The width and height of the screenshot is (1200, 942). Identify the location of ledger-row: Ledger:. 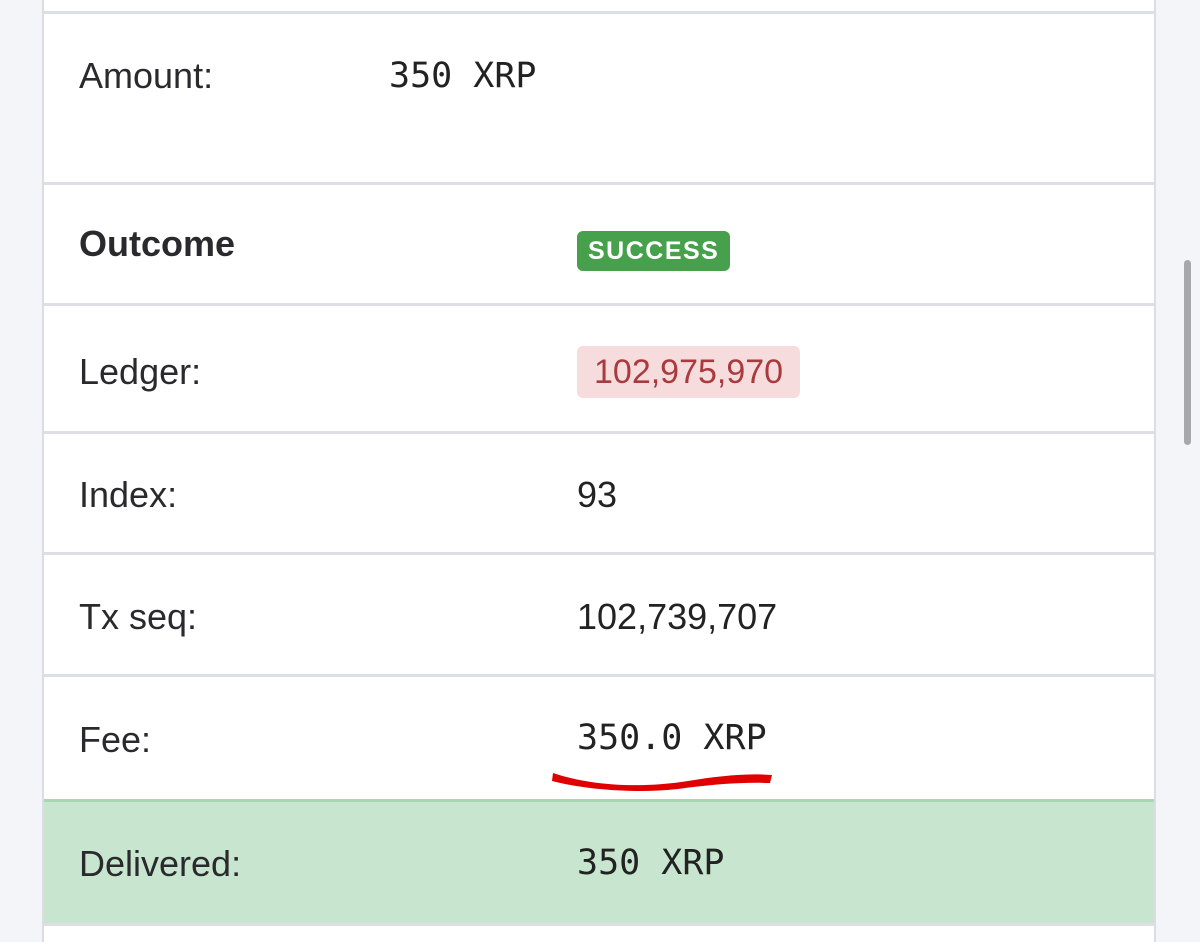
(599, 368).